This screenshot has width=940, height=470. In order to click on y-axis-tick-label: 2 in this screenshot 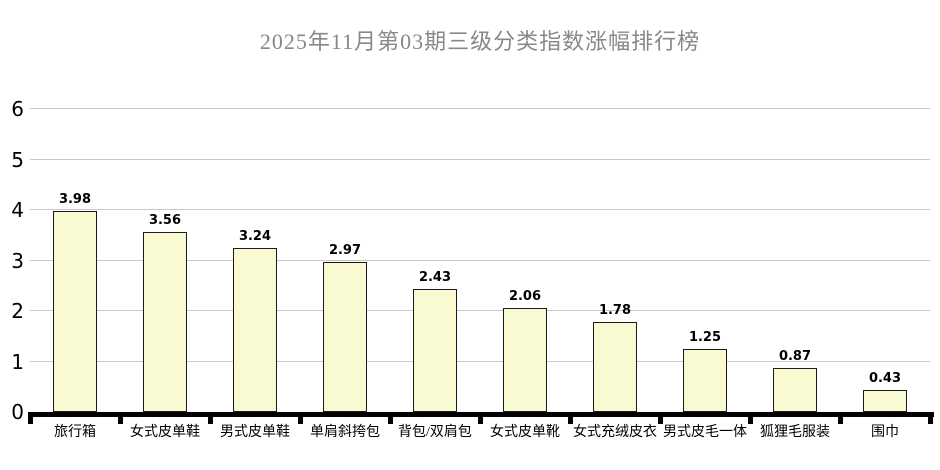, I will do `click(17, 311)`.